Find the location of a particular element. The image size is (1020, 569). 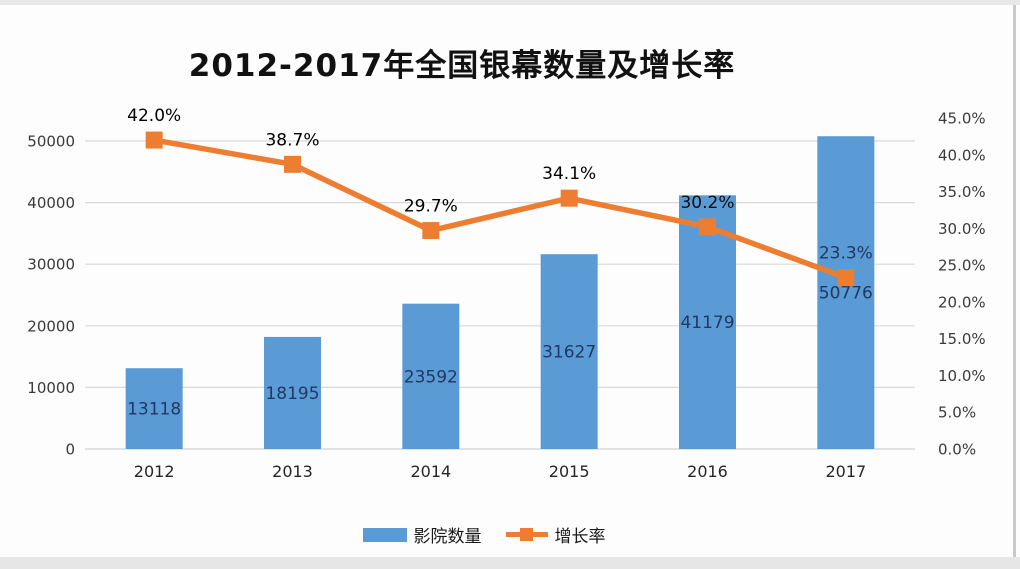

bar-2012 is located at coordinates (154, 408).